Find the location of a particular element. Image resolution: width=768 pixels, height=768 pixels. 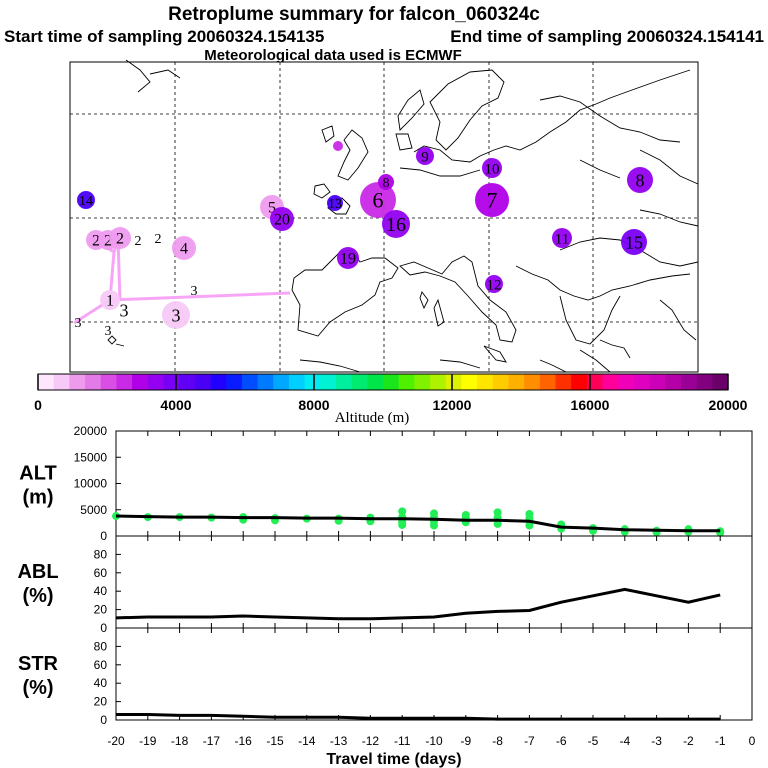

y-tick-label: 60 is located at coordinates (101, 665).